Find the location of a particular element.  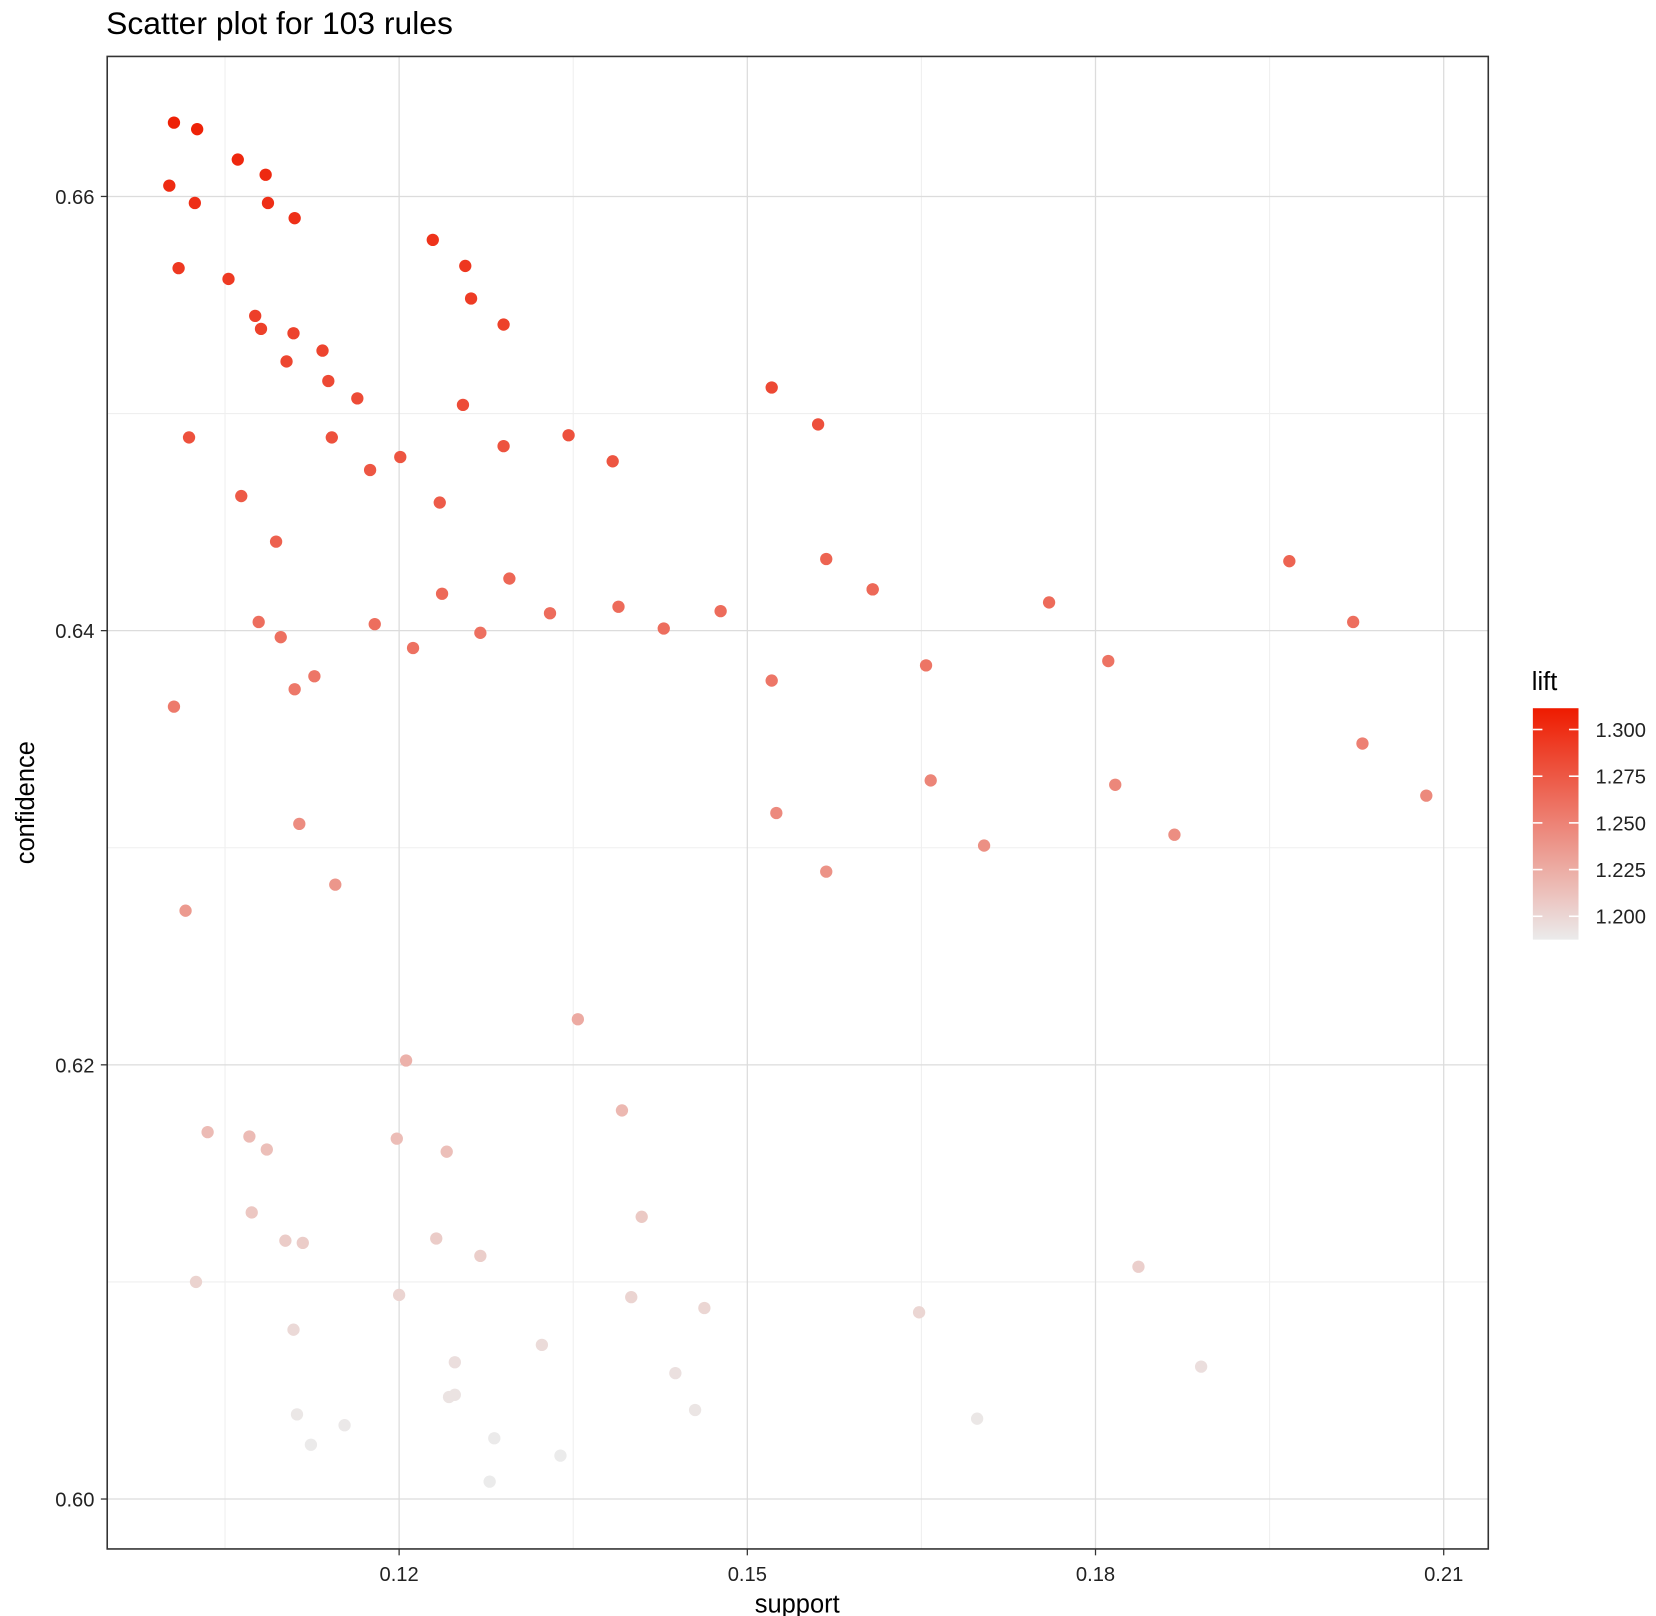

y-tick-label: 0.60 is located at coordinates (74, 1500).